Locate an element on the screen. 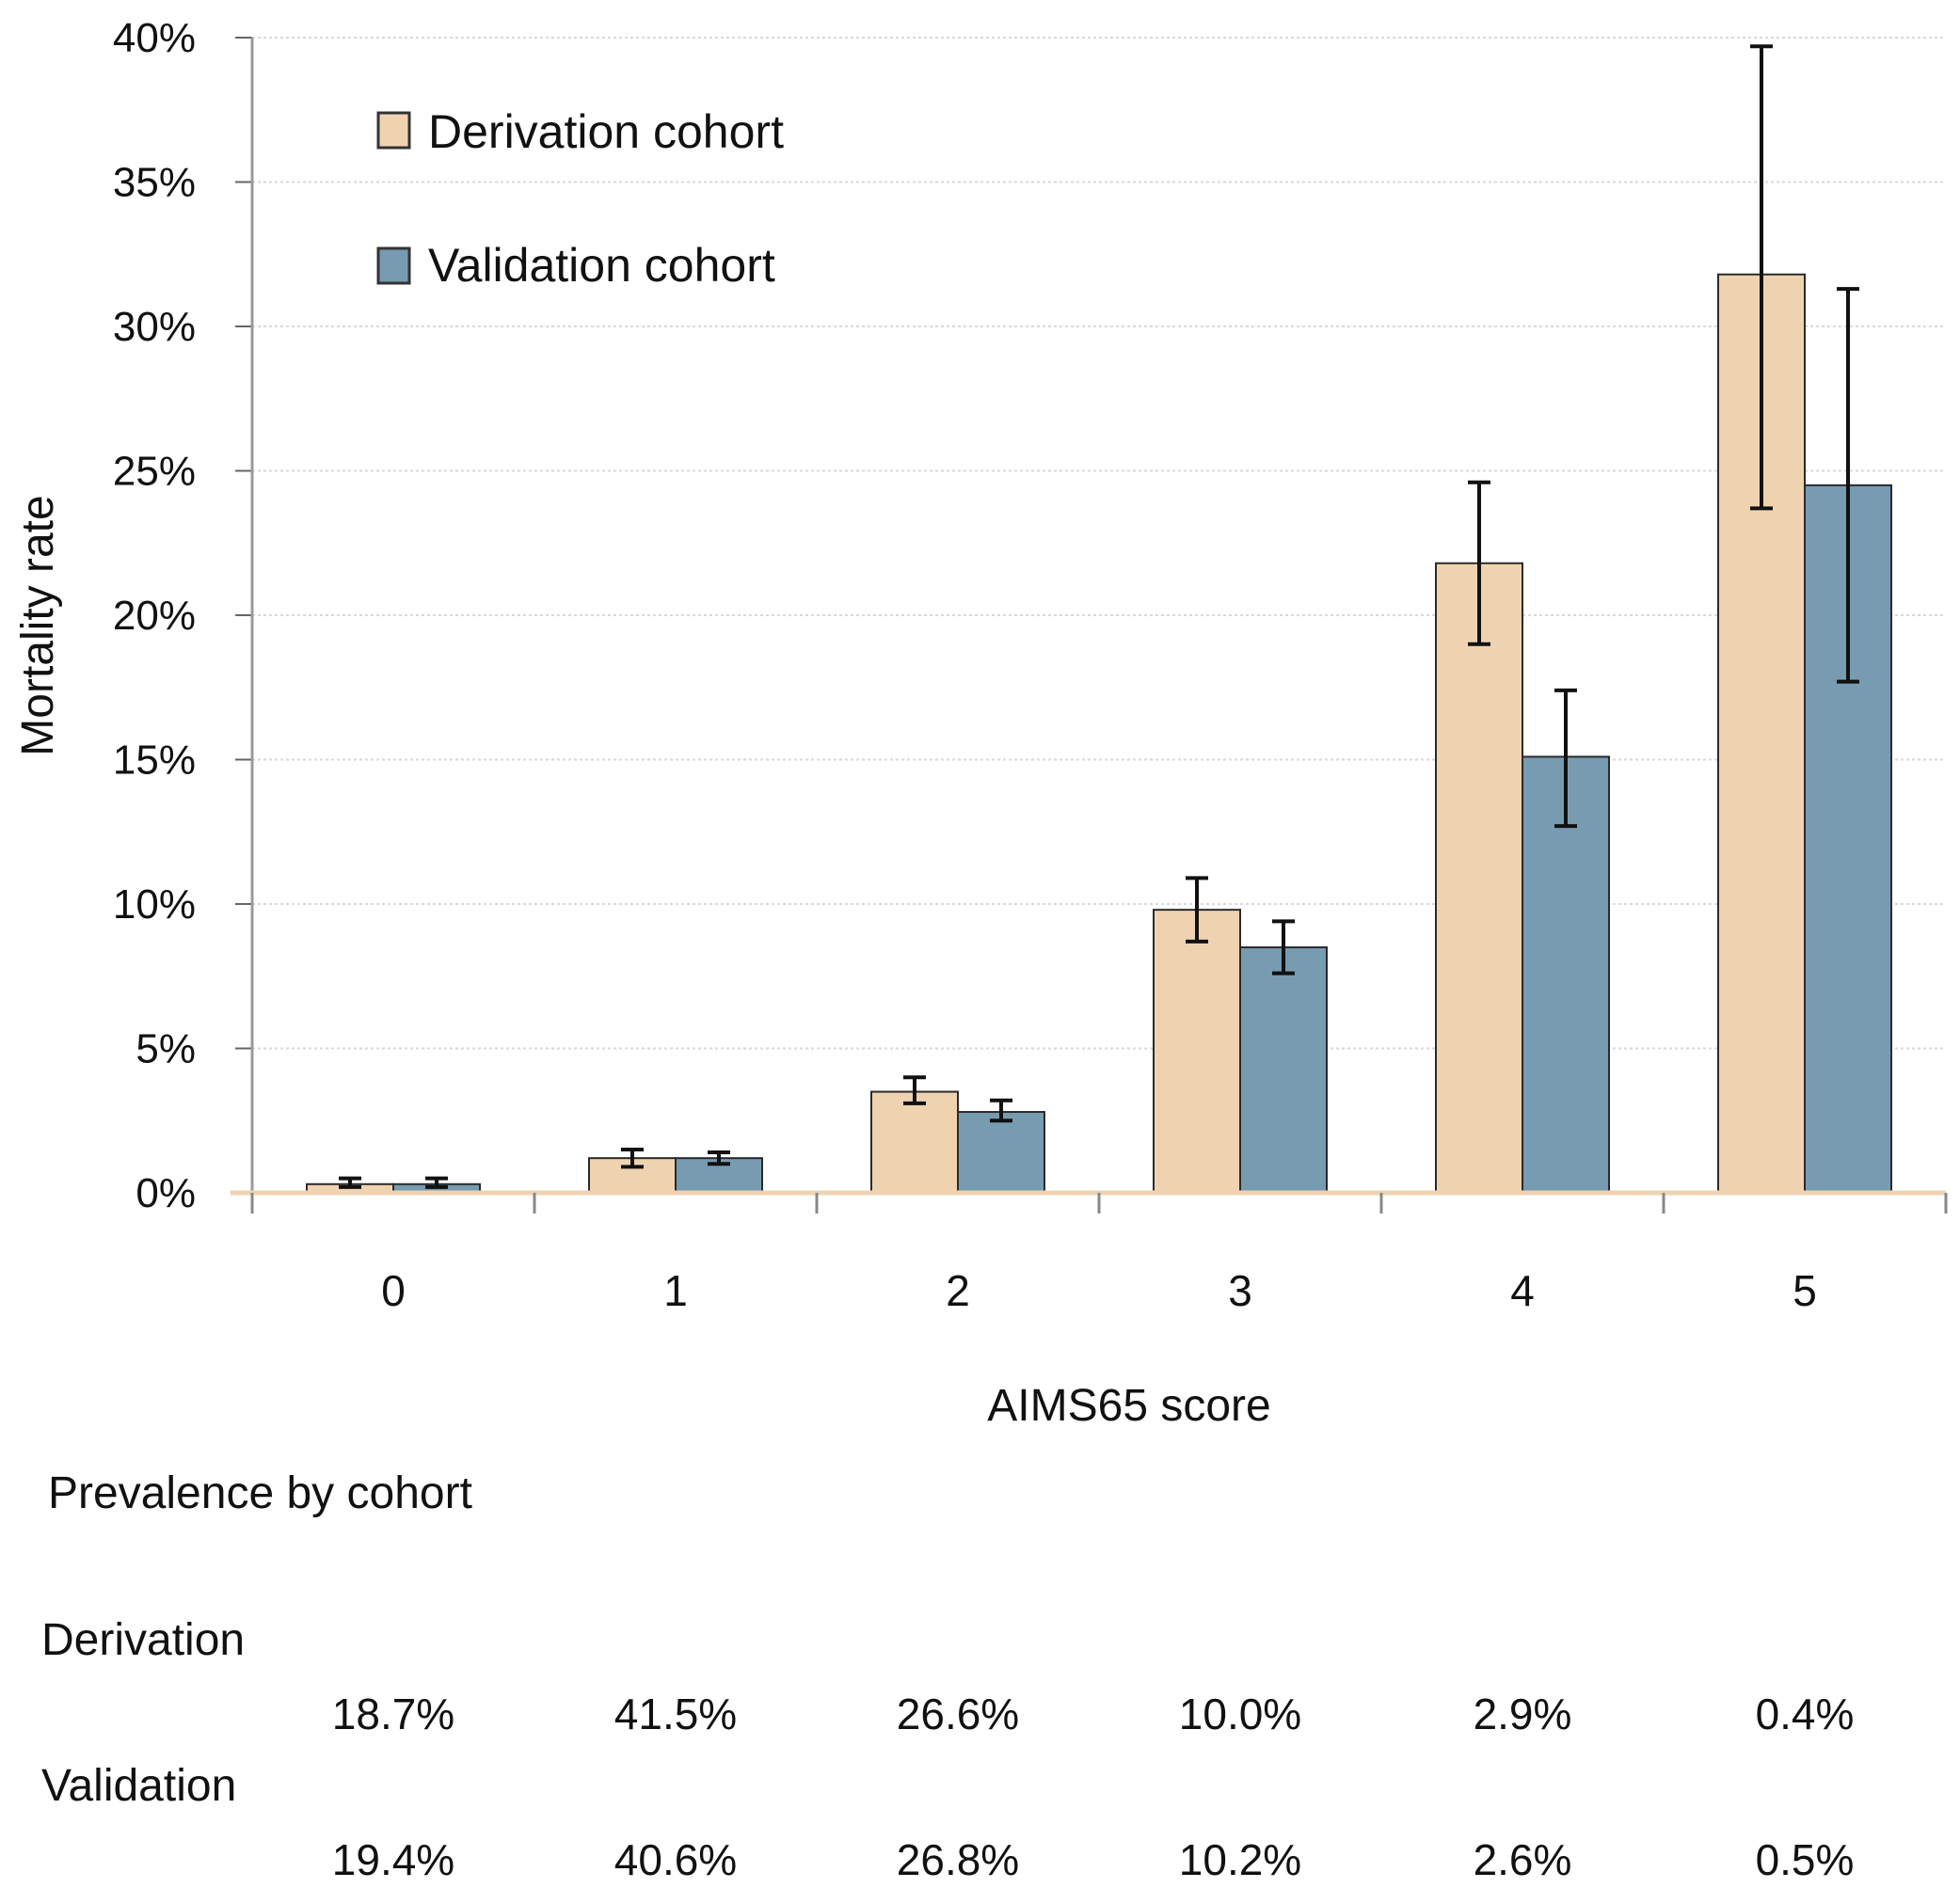  prevalence-cell-validation: 0.5% is located at coordinates (1805, 1859).